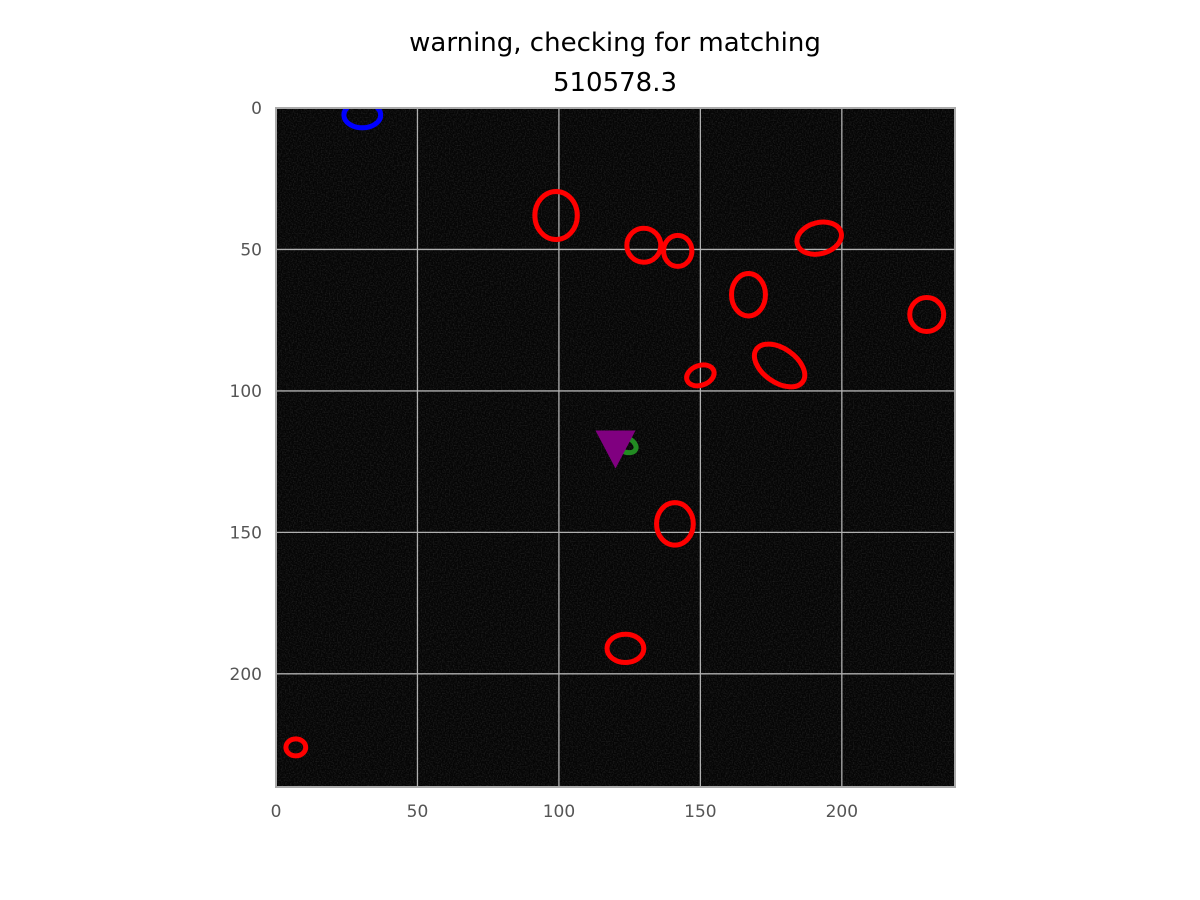  Describe the element at coordinates (246, 675) in the screenshot. I see `y-tick-label: 200` at that location.